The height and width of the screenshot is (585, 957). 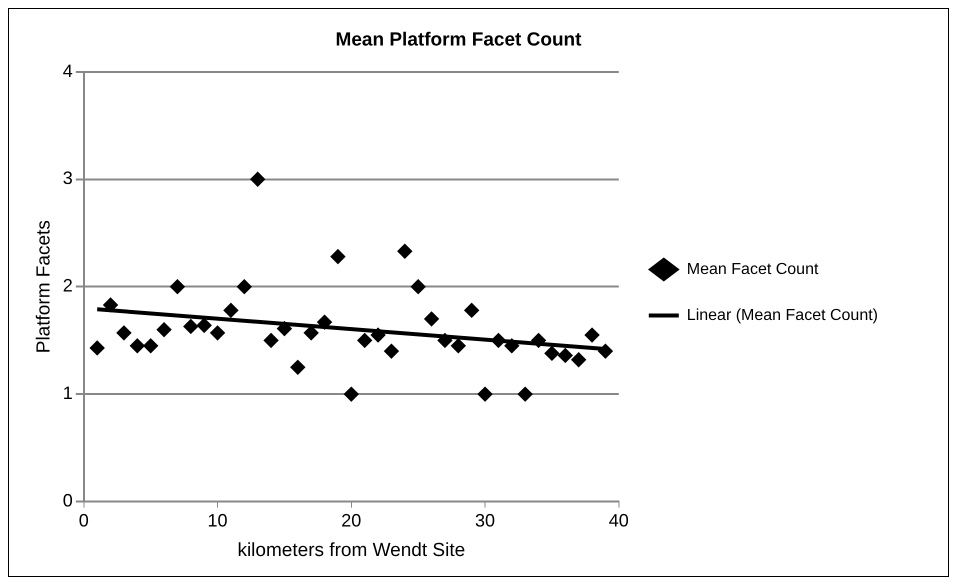 What do you see at coordinates (44, 287) in the screenshot?
I see `y-axis-title: Platform Facets` at bounding box center [44, 287].